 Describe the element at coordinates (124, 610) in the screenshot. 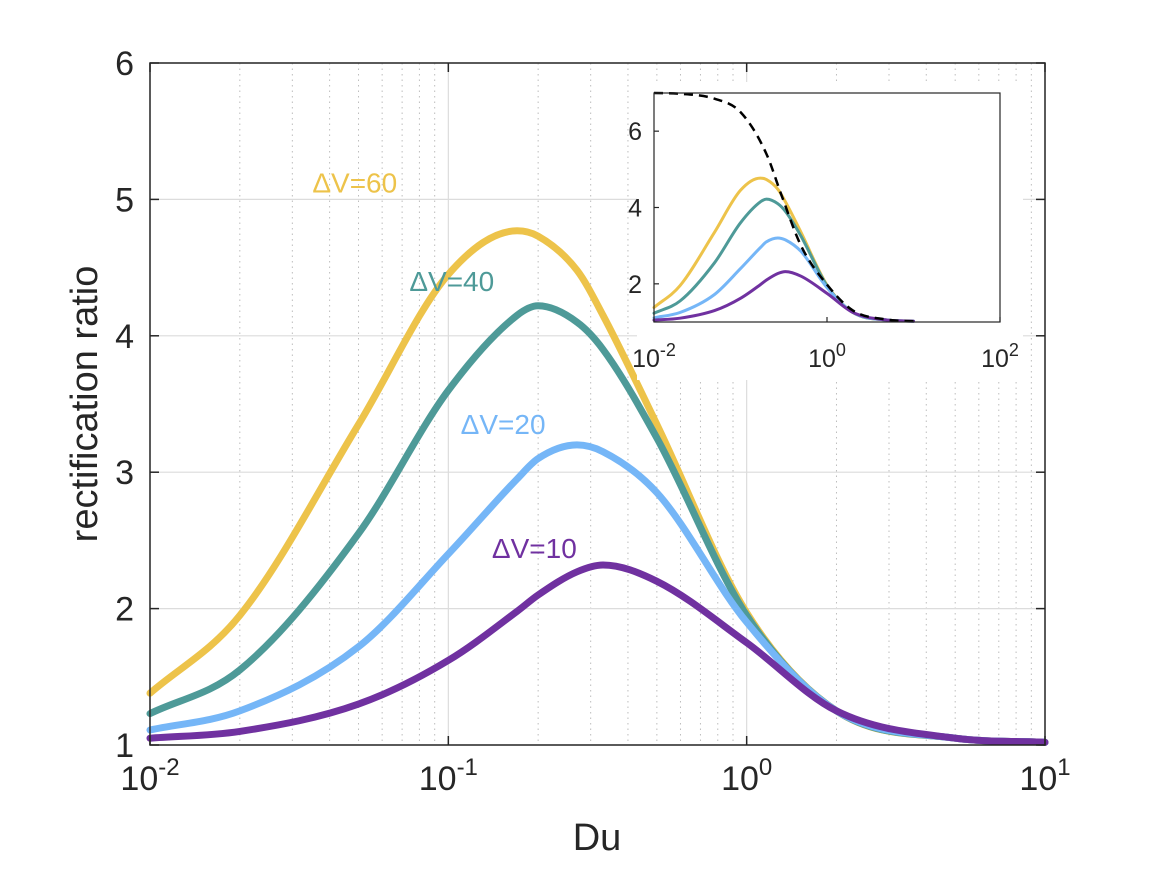

I see `y-tick-label: 2` at that location.